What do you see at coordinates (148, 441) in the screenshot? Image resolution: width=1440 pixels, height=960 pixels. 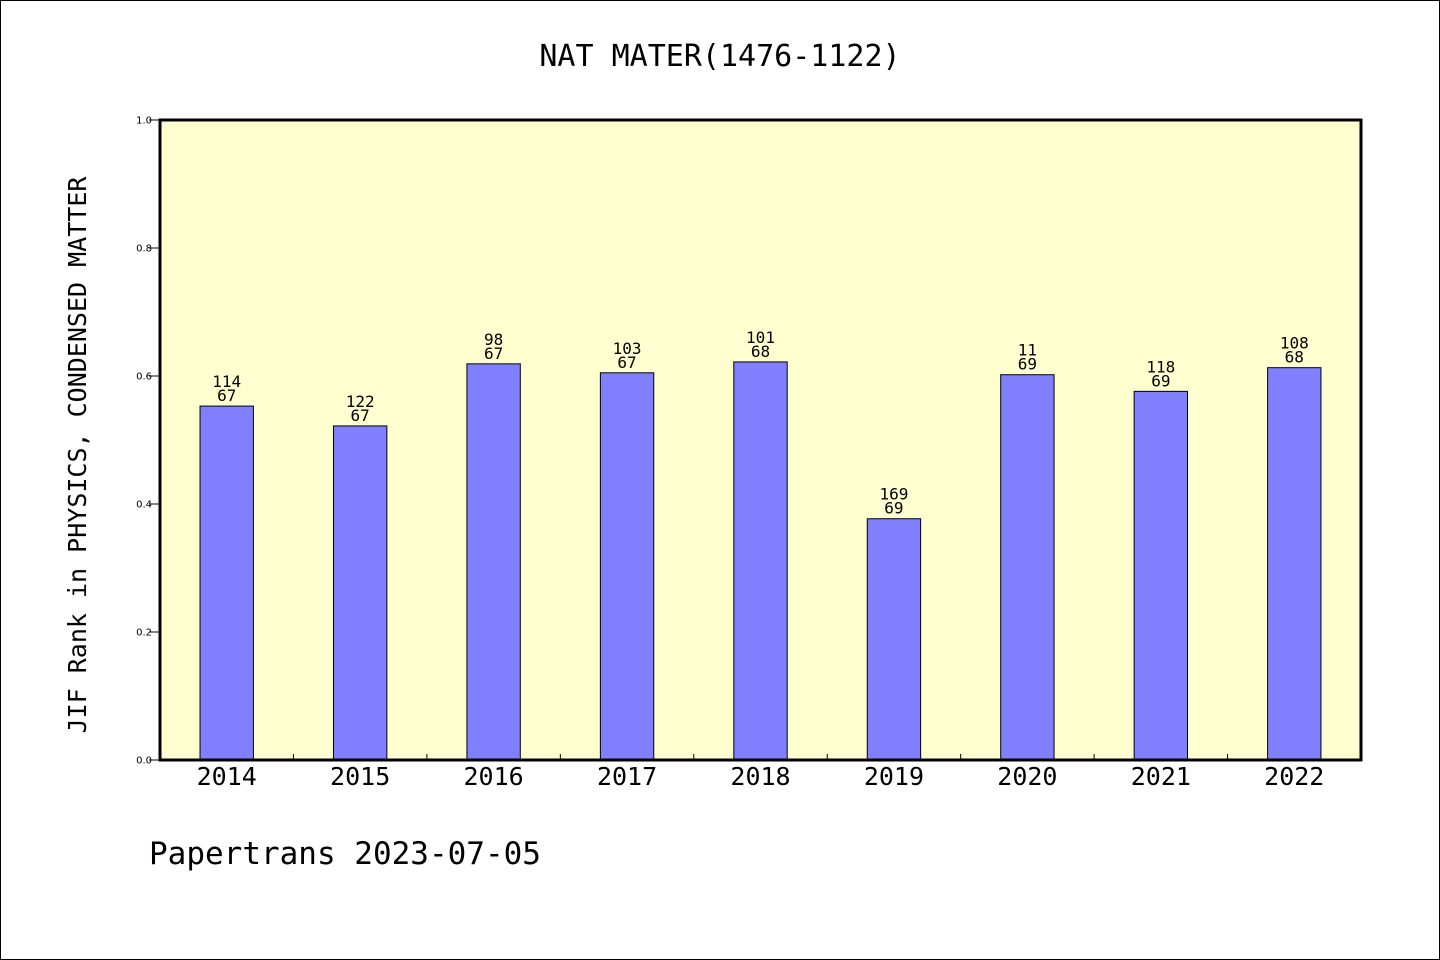 I see `y-axis: 0.0 0.2 0.4 0.6 0.8 1.0` at bounding box center [148, 441].